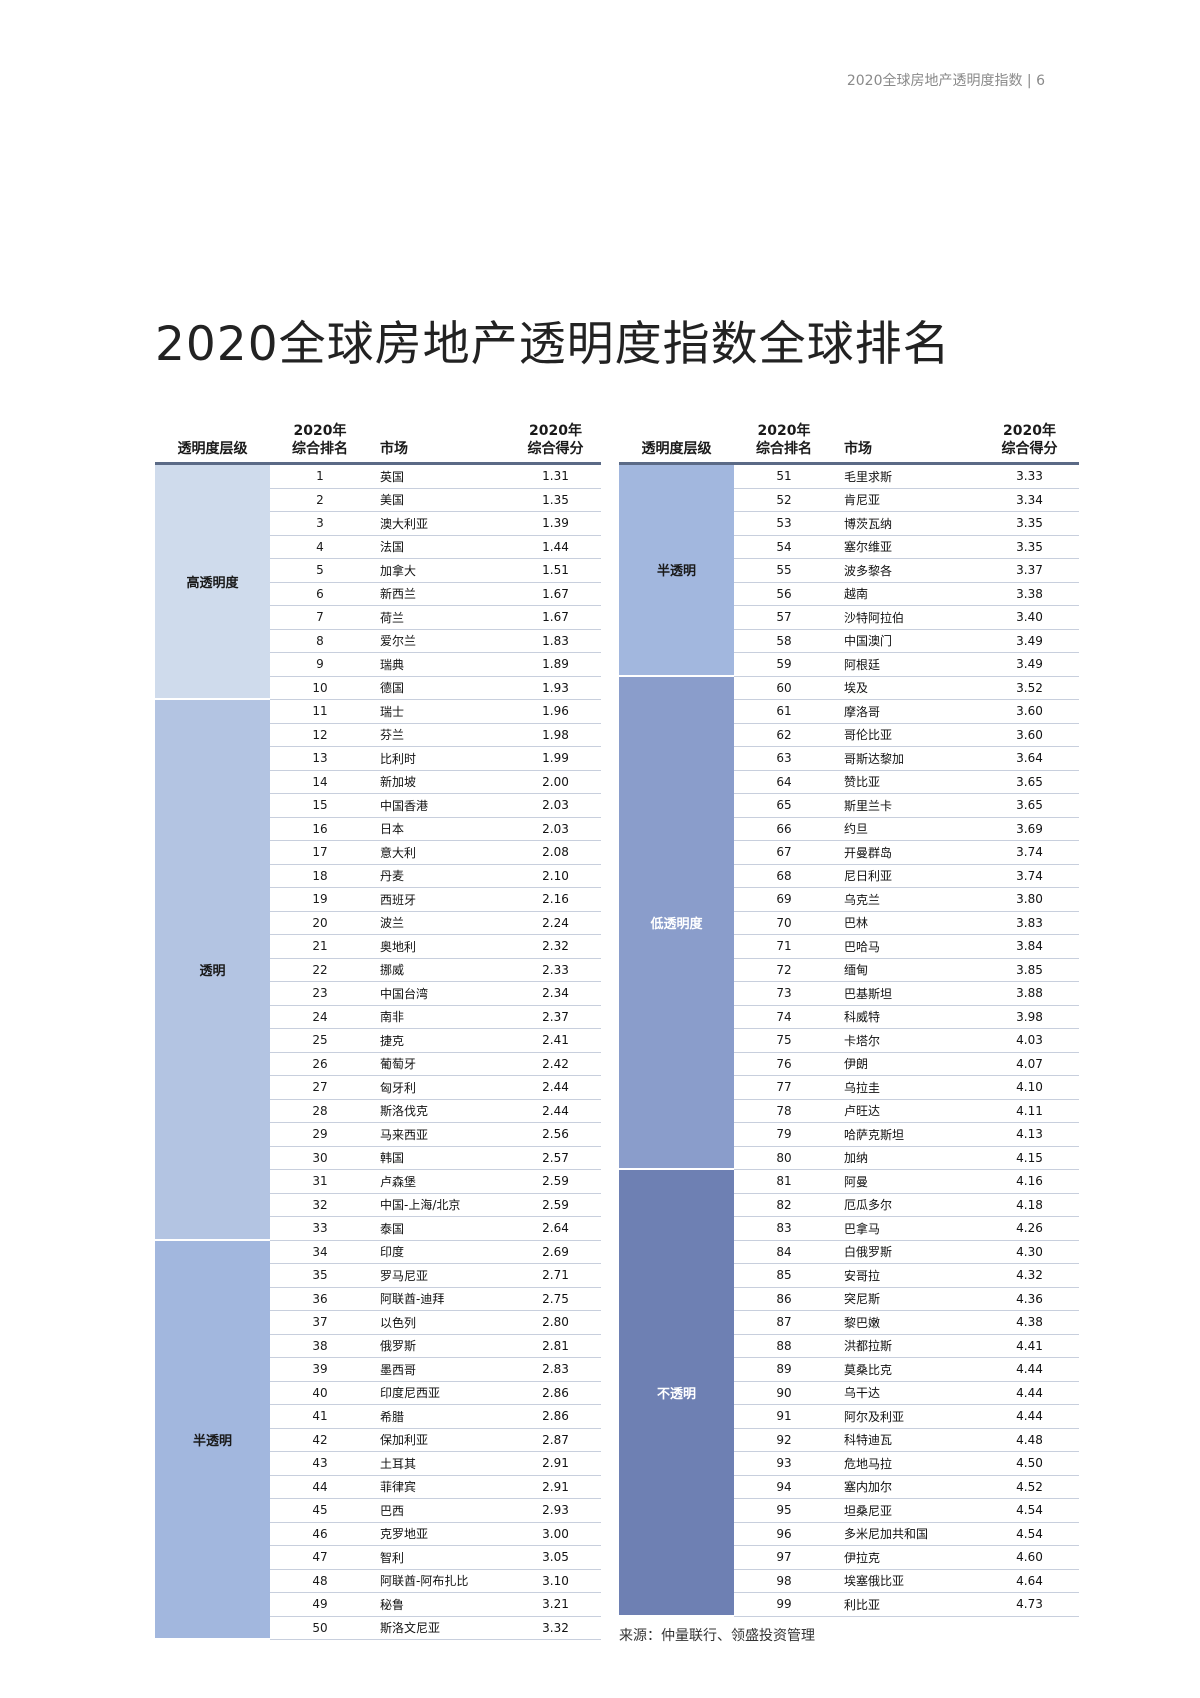  What do you see at coordinates (862, 1604) in the screenshot?
I see `market-cell: 利比亚` at bounding box center [862, 1604].